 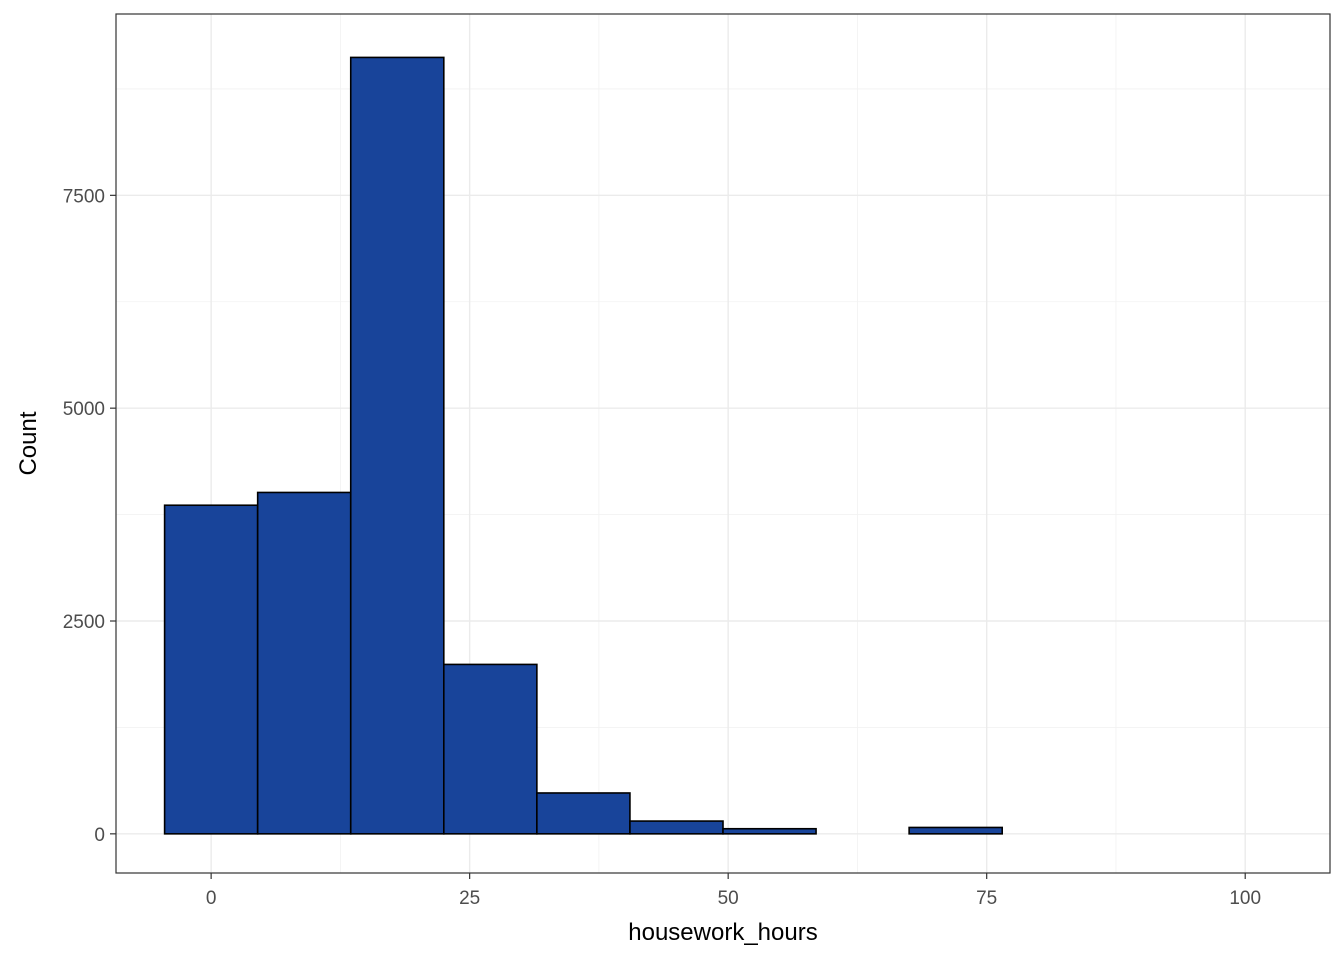 What do you see at coordinates (728, 898) in the screenshot?
I see `x-tick-label: 50` at bounding box center [728, 898].